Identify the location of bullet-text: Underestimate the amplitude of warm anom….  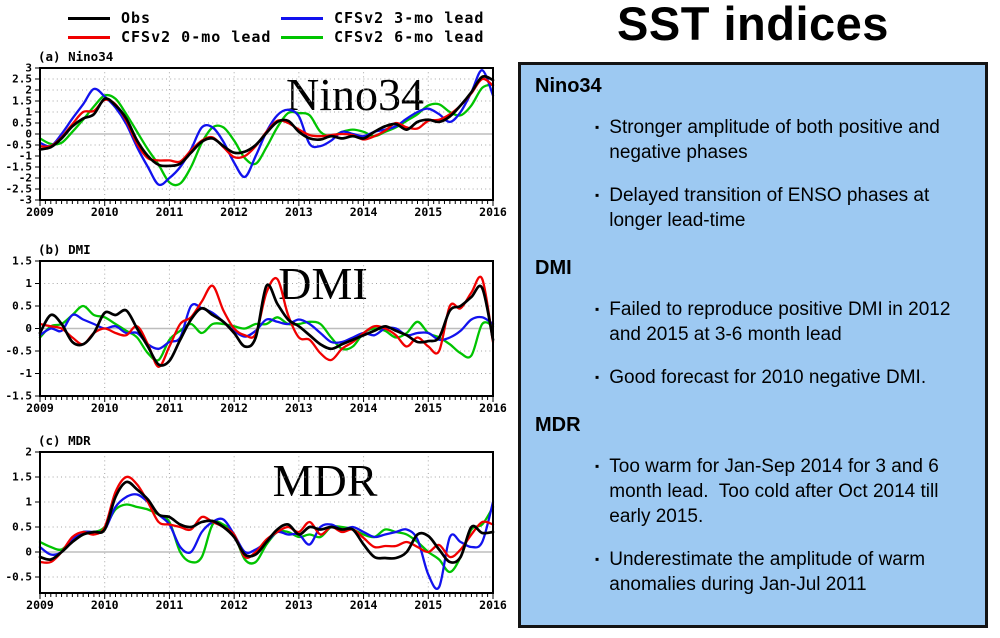
(770, 572).